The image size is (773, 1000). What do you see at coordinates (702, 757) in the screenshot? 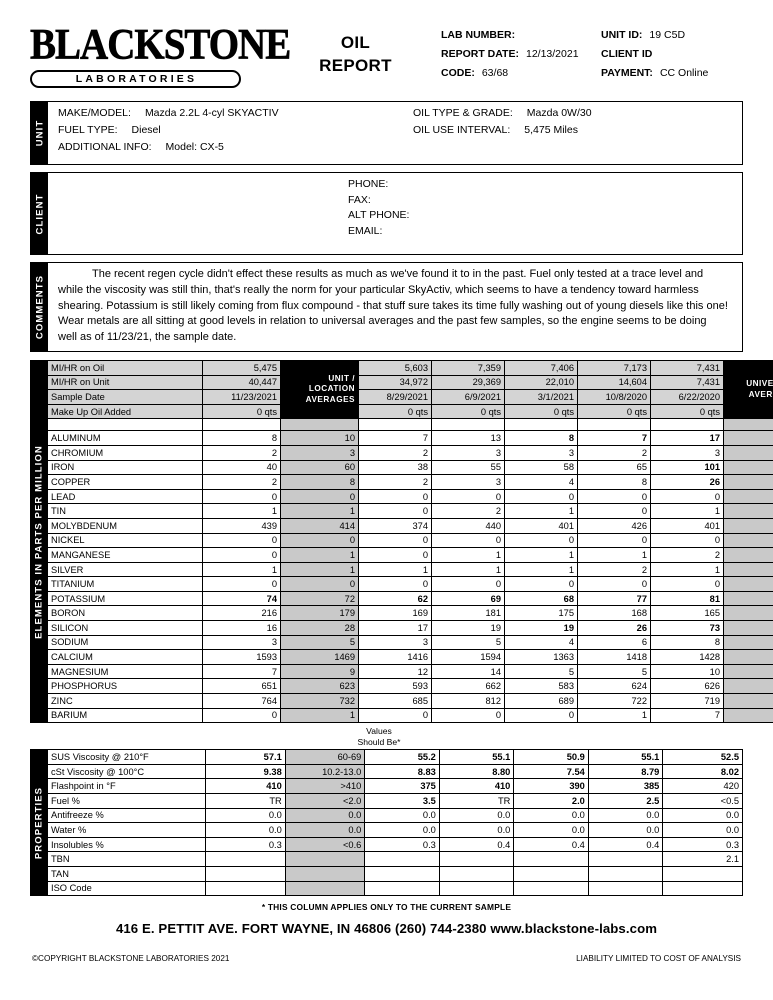
I see `universal-average-value: 52.5` at bounding box center [702, 757].